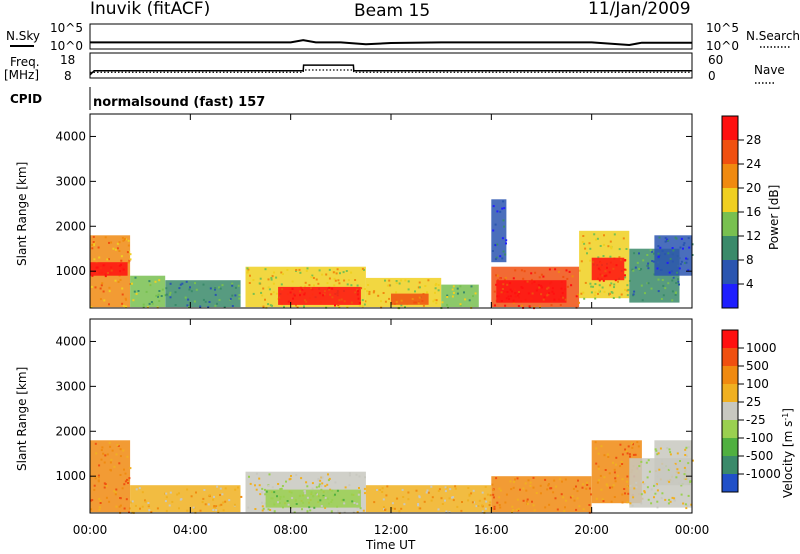 The width and height of the screenshot is (800, 554). I want to click on noise-left-tick-top: 10^5, so click(66, 28).